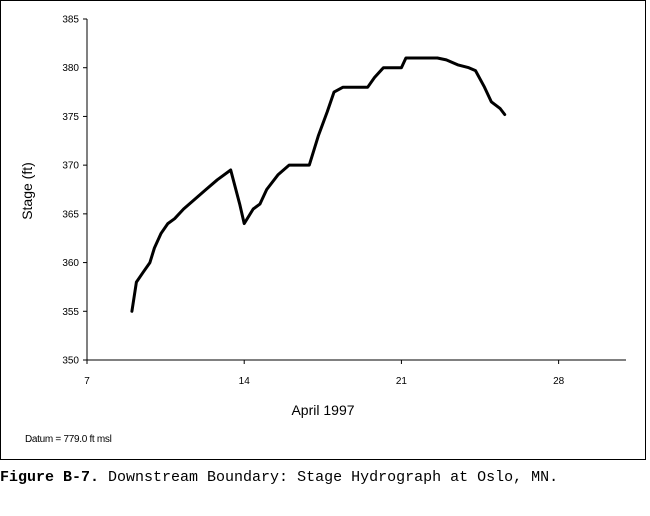 Image resolution: width=650 pixels, height=516 pixels. Describe the element at coordinates (70, 263) in the screenshot. I see `y-tick-label: 360` at that location.